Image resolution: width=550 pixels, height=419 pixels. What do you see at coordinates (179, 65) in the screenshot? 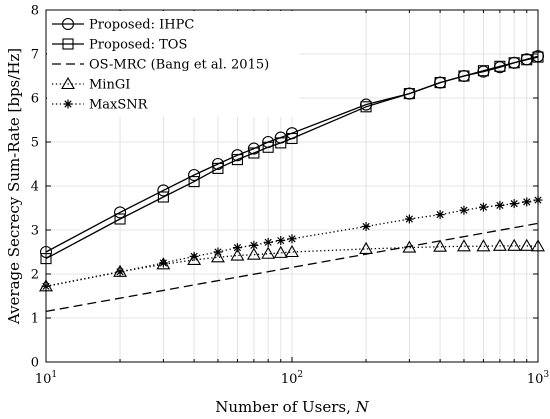
I see `legend-label: OS-MRC (Bang et al. 2015)` at bounding box center [179, 65].